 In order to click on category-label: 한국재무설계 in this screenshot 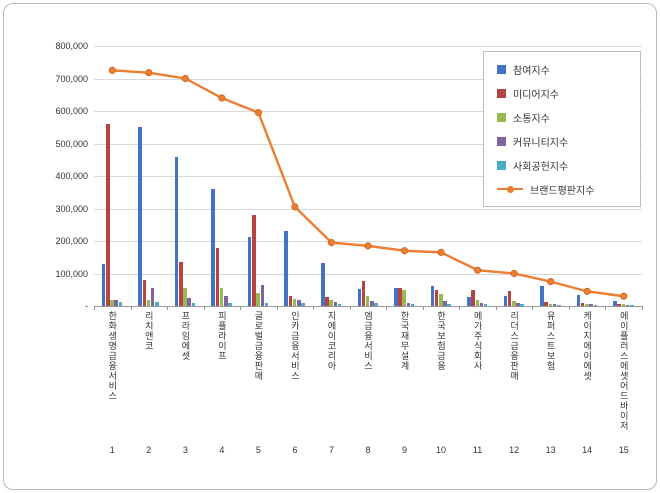, I will do `click(404, 341)`.